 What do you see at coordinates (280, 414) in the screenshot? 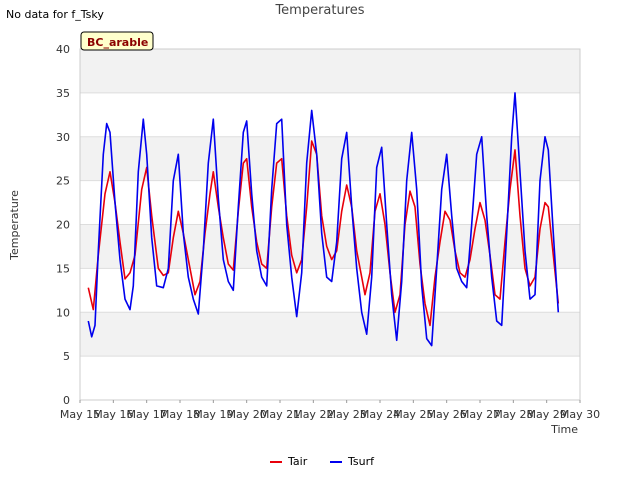
I see `x-tick-label: May 21` at bounding box center [280, 414].